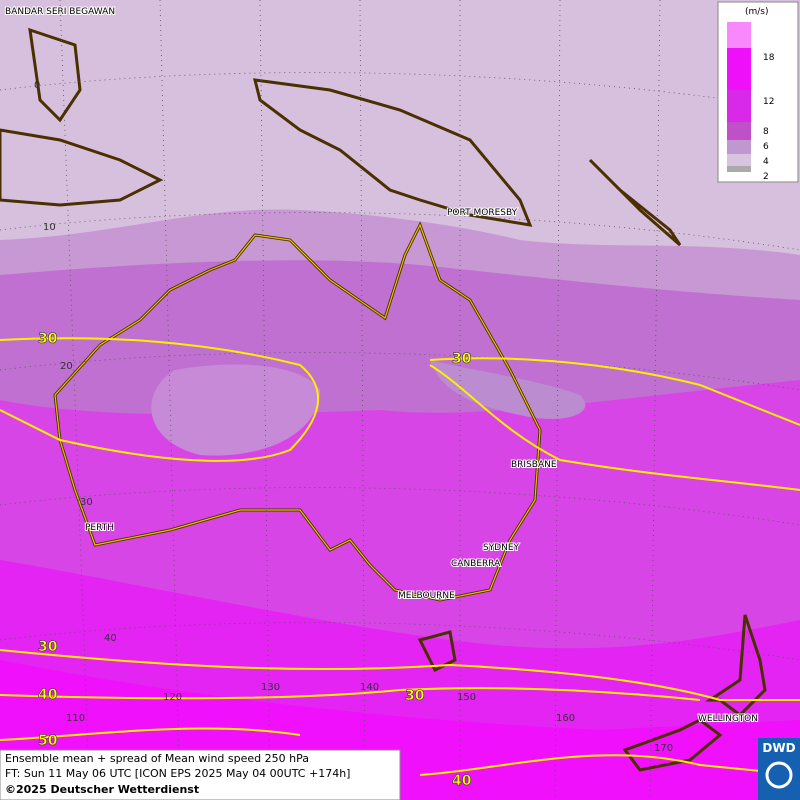 This screenshot has height=800, width=800. What do you see at coordinates (466, 697) in the screenshot?
I see `graticule-label: 150` at bounding box center [466, 697].